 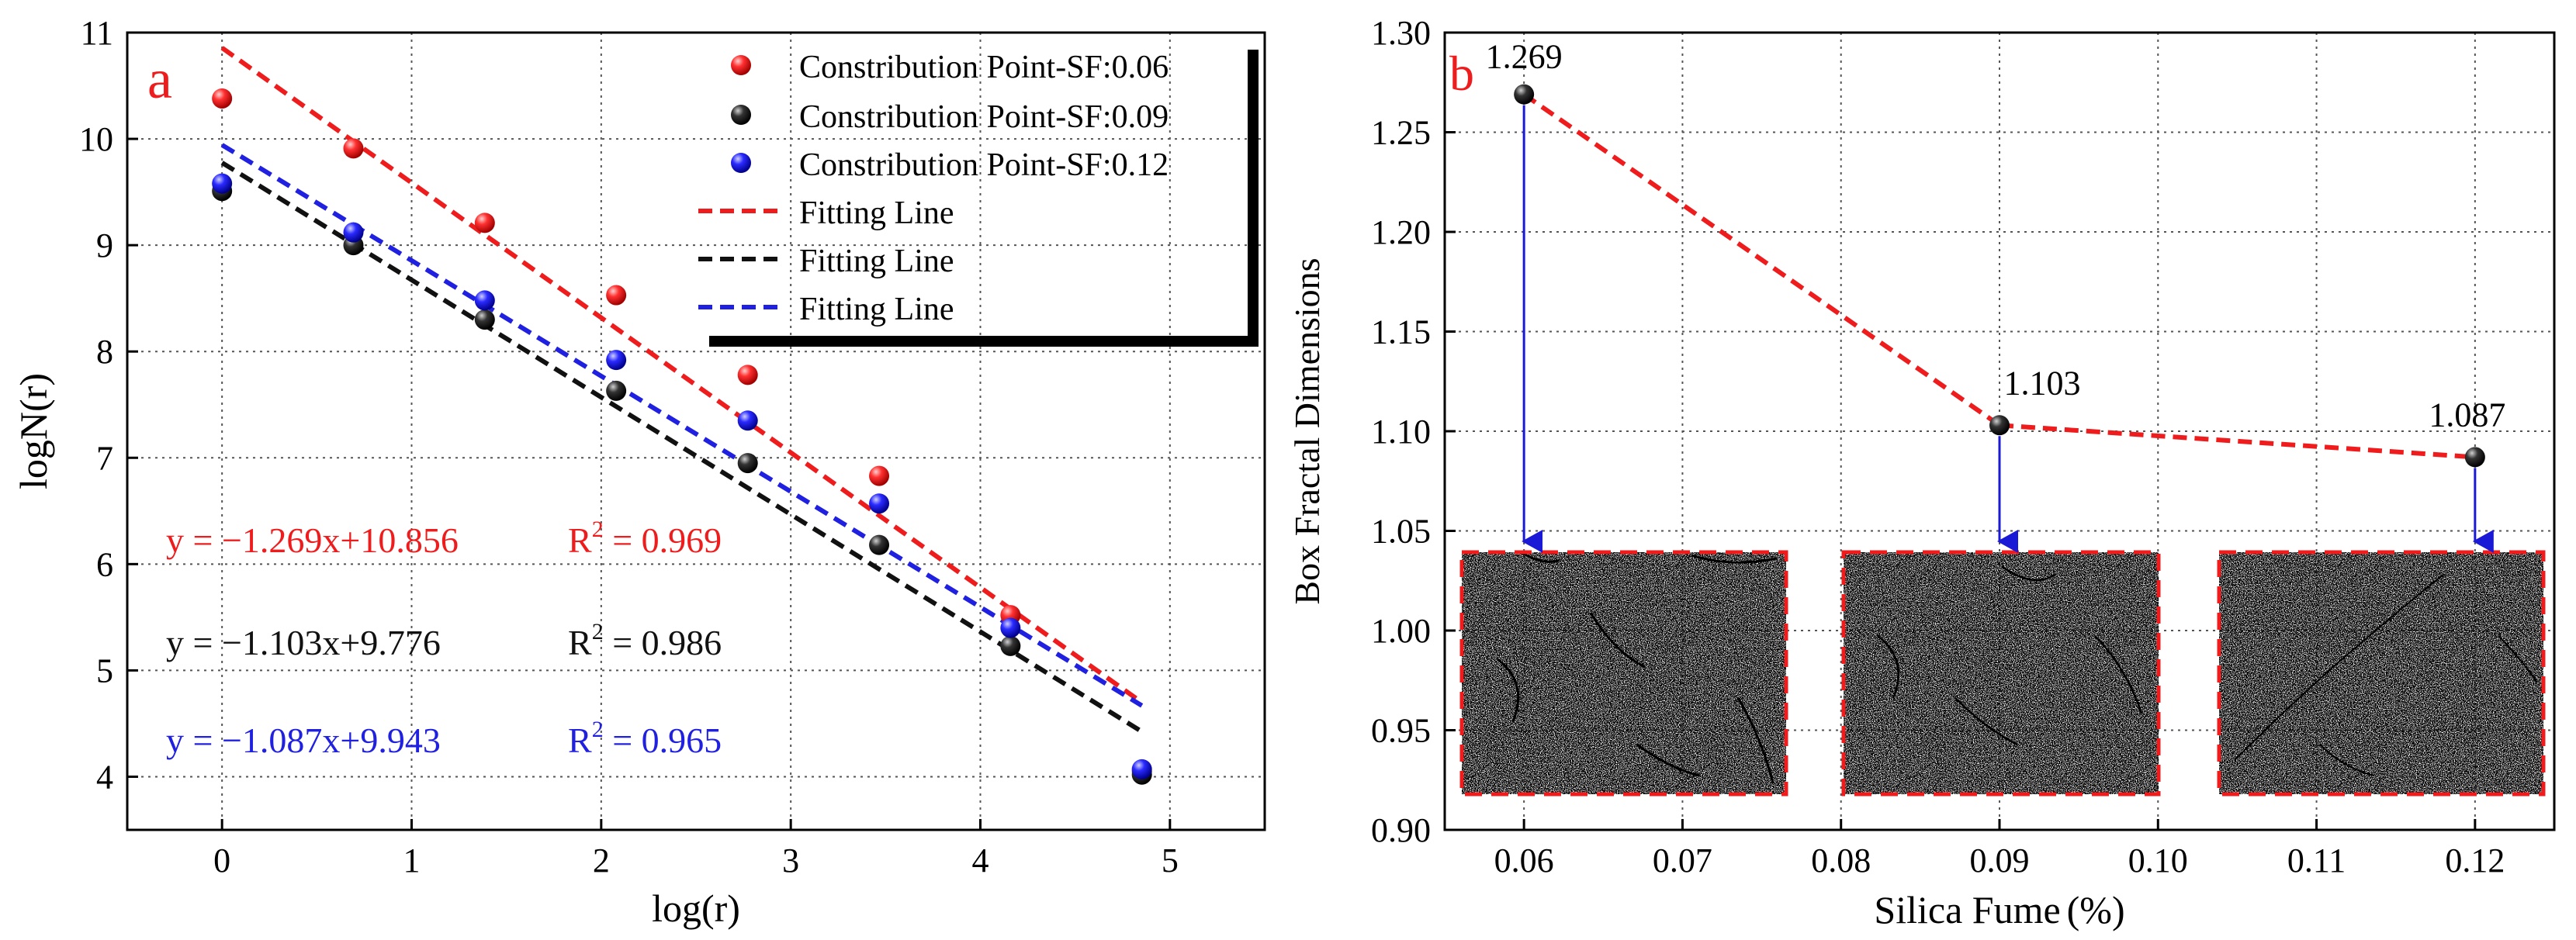 I want to click on b-y-tick-label: 1.10, so click(x=1401, y=432).